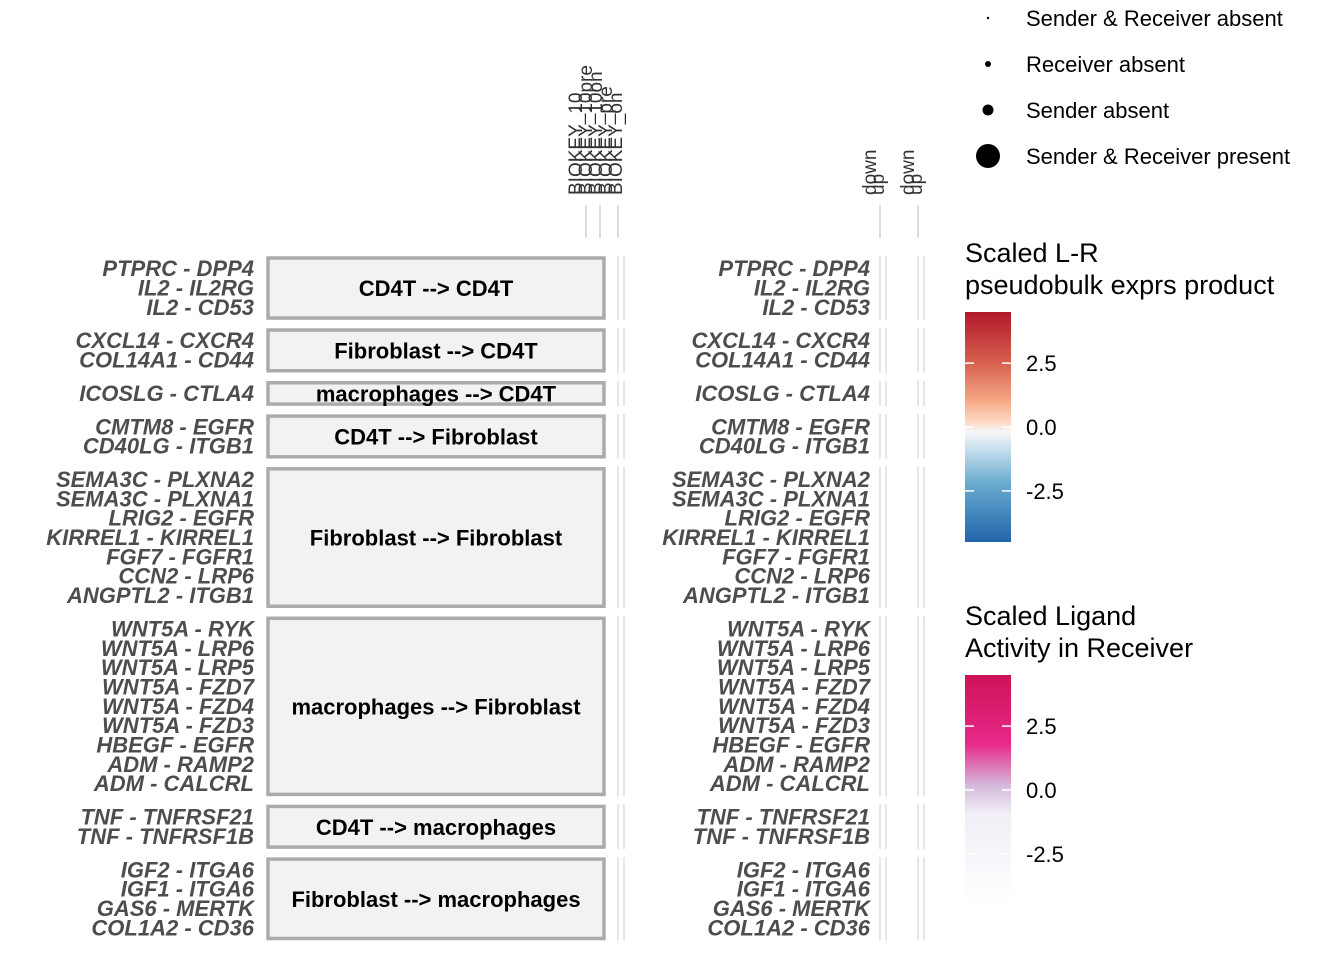 This screenshot has width=1344, height=960. Describe the element at coordinates (178, 648) in the screenshot. I see `left-pair-label: WNT5A - LRP6` at that location.